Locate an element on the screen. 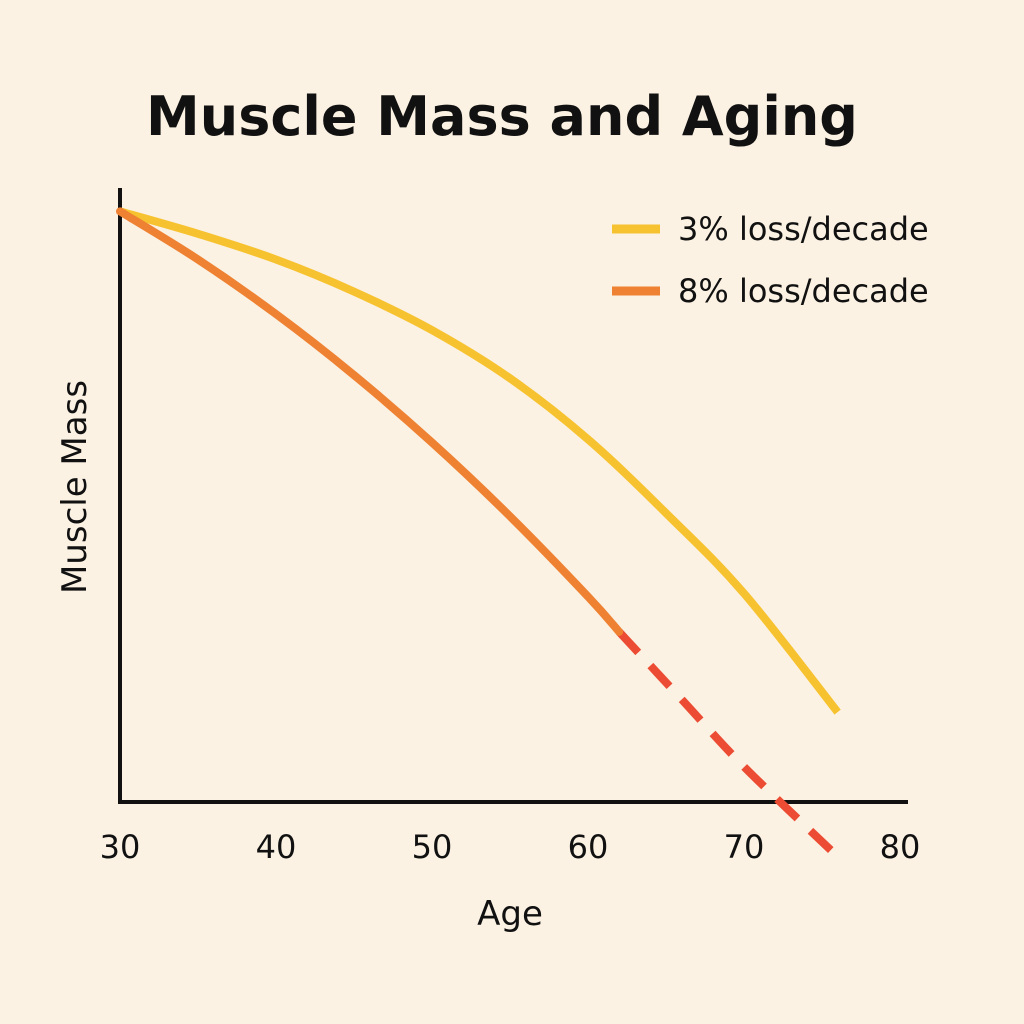 The image size is (1024, 1024). x-tick-label: 40 is located at coordinates (276, 847).